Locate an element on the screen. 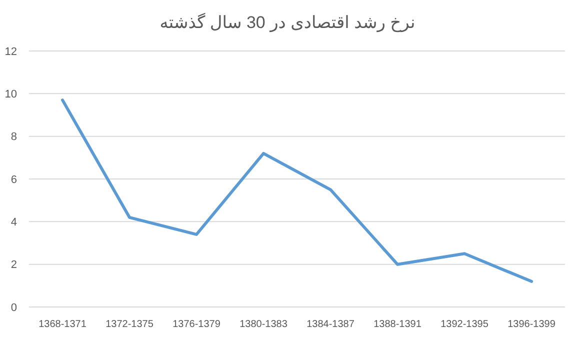 The width and height of the screenshot is (575, 338). y-tick-label: 0 is located at coordinates (13, 308).